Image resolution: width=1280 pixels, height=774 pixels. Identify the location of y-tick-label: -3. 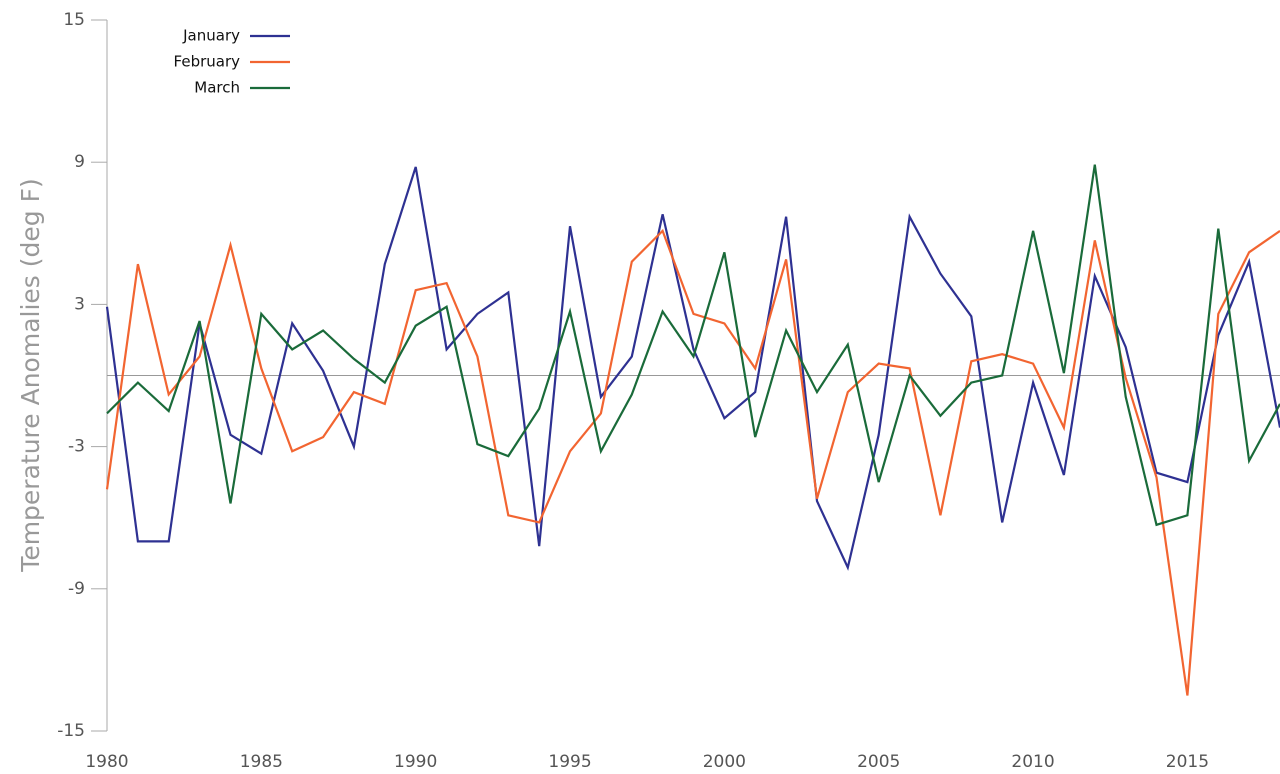
(76, 447).